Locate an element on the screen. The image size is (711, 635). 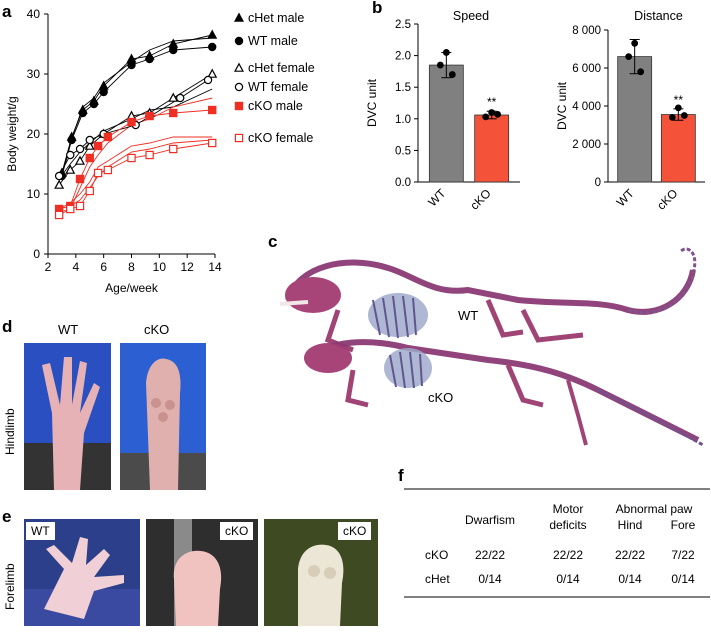
y-tick-label: 4 000 is located at coordinates (586, 107).